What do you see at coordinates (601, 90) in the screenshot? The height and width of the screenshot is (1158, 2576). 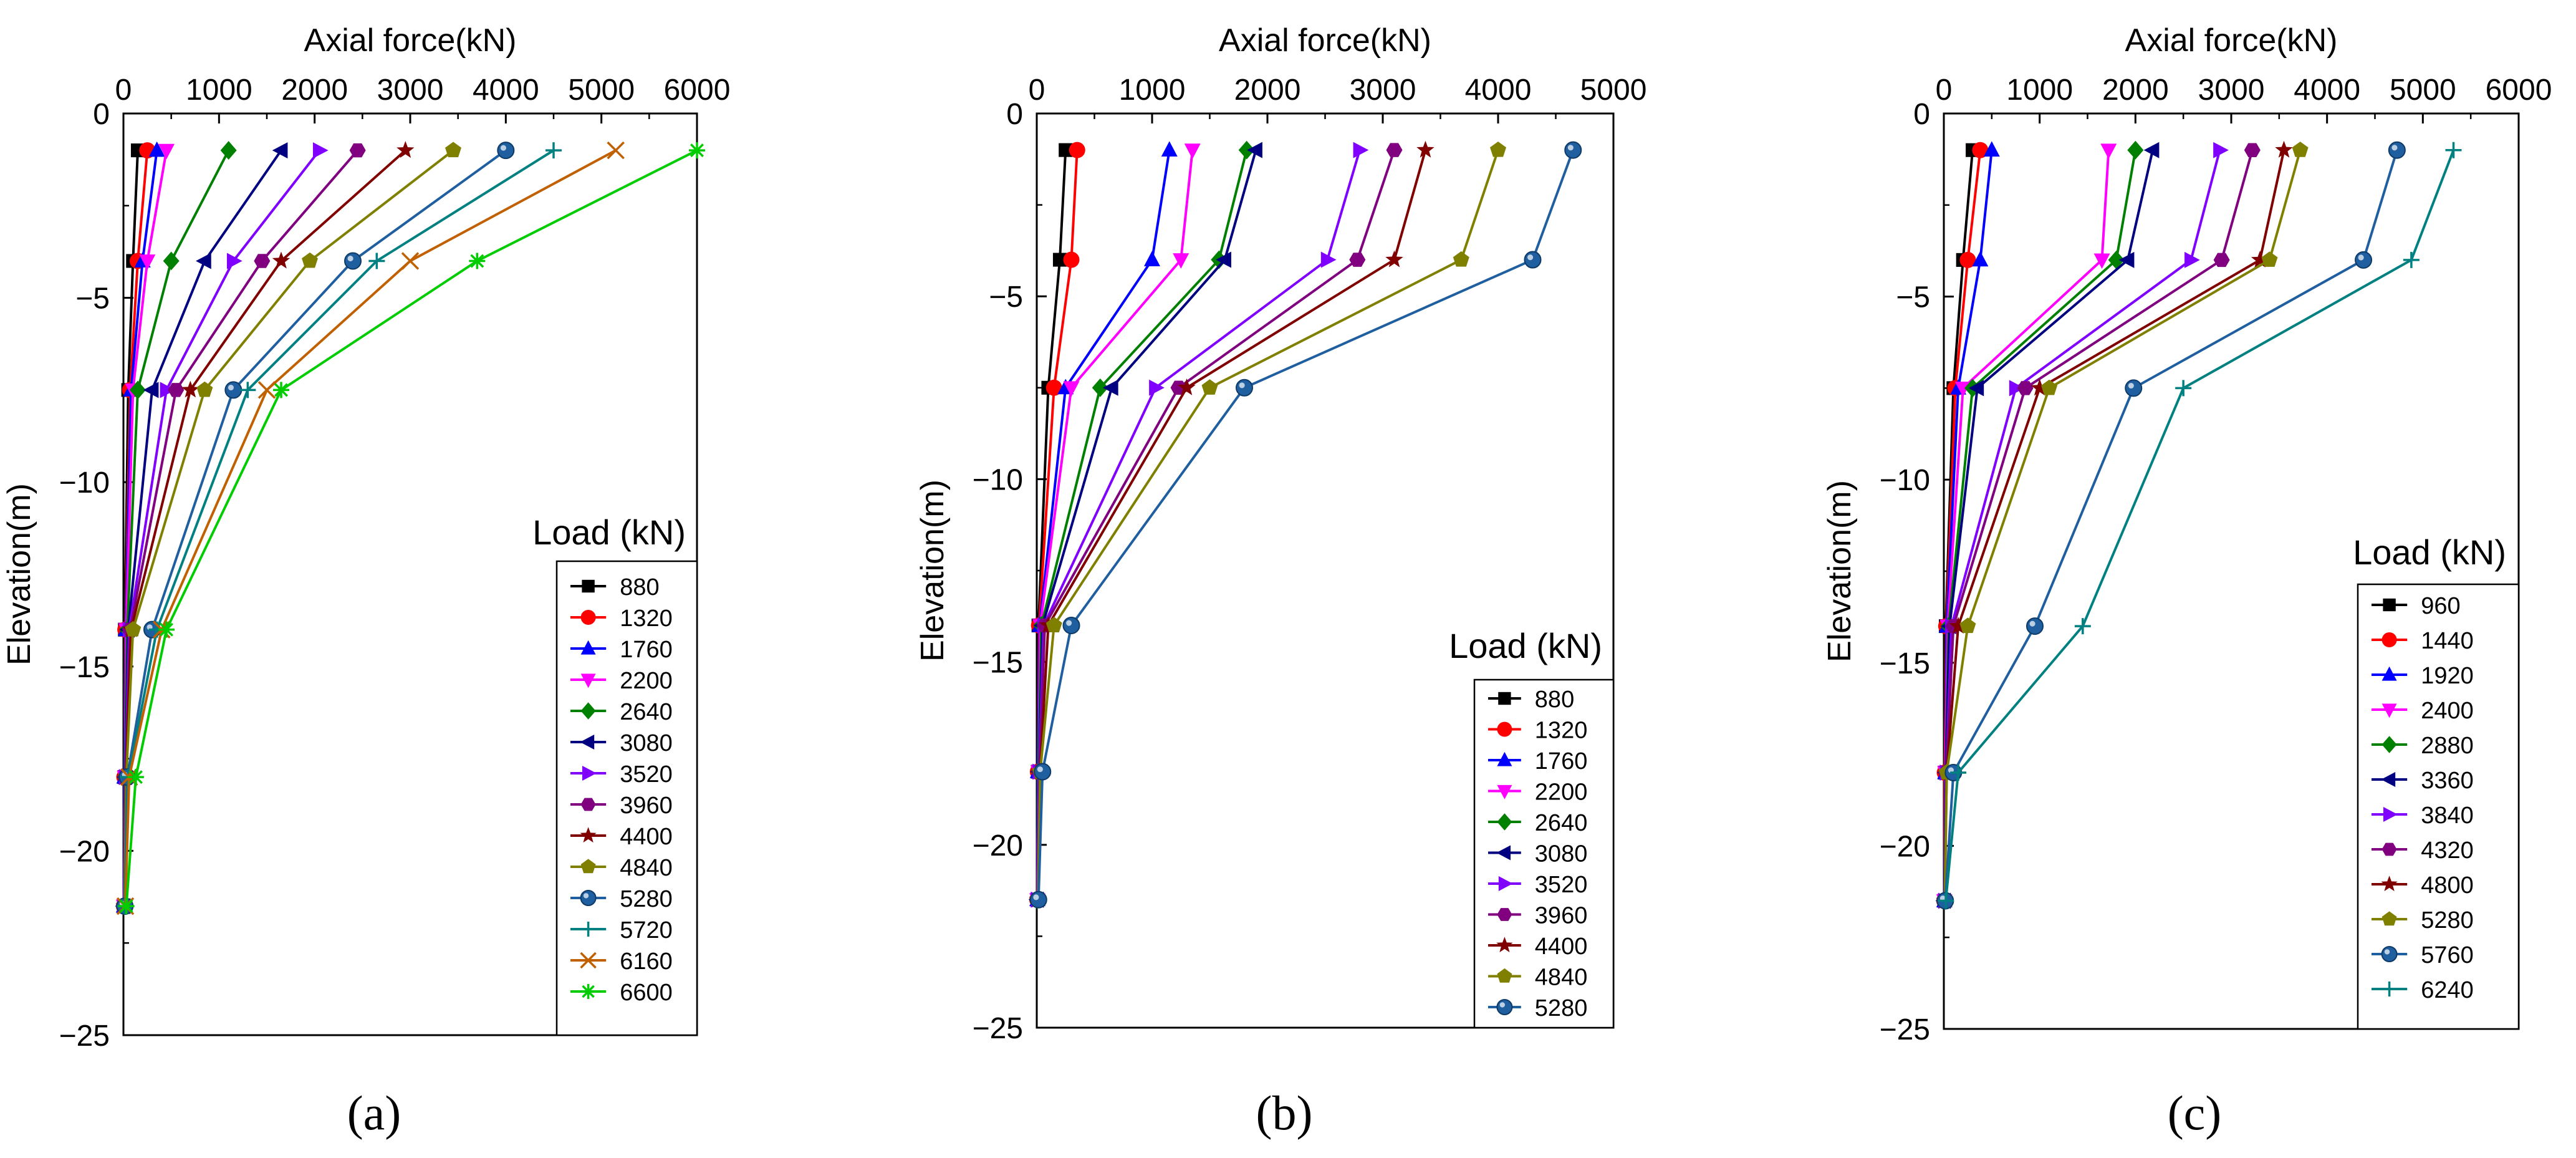 I see `panel-a-x-tick-label: 5000` at bounding box center [601, 90].